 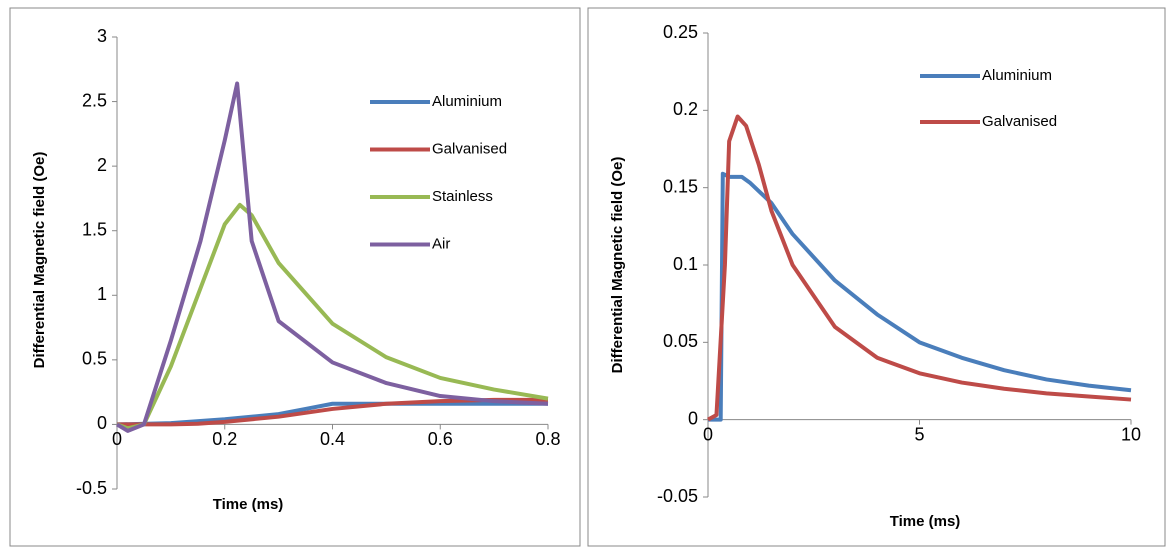 I want to click on x-tick-label: 10, so click(x=1131, y=434).